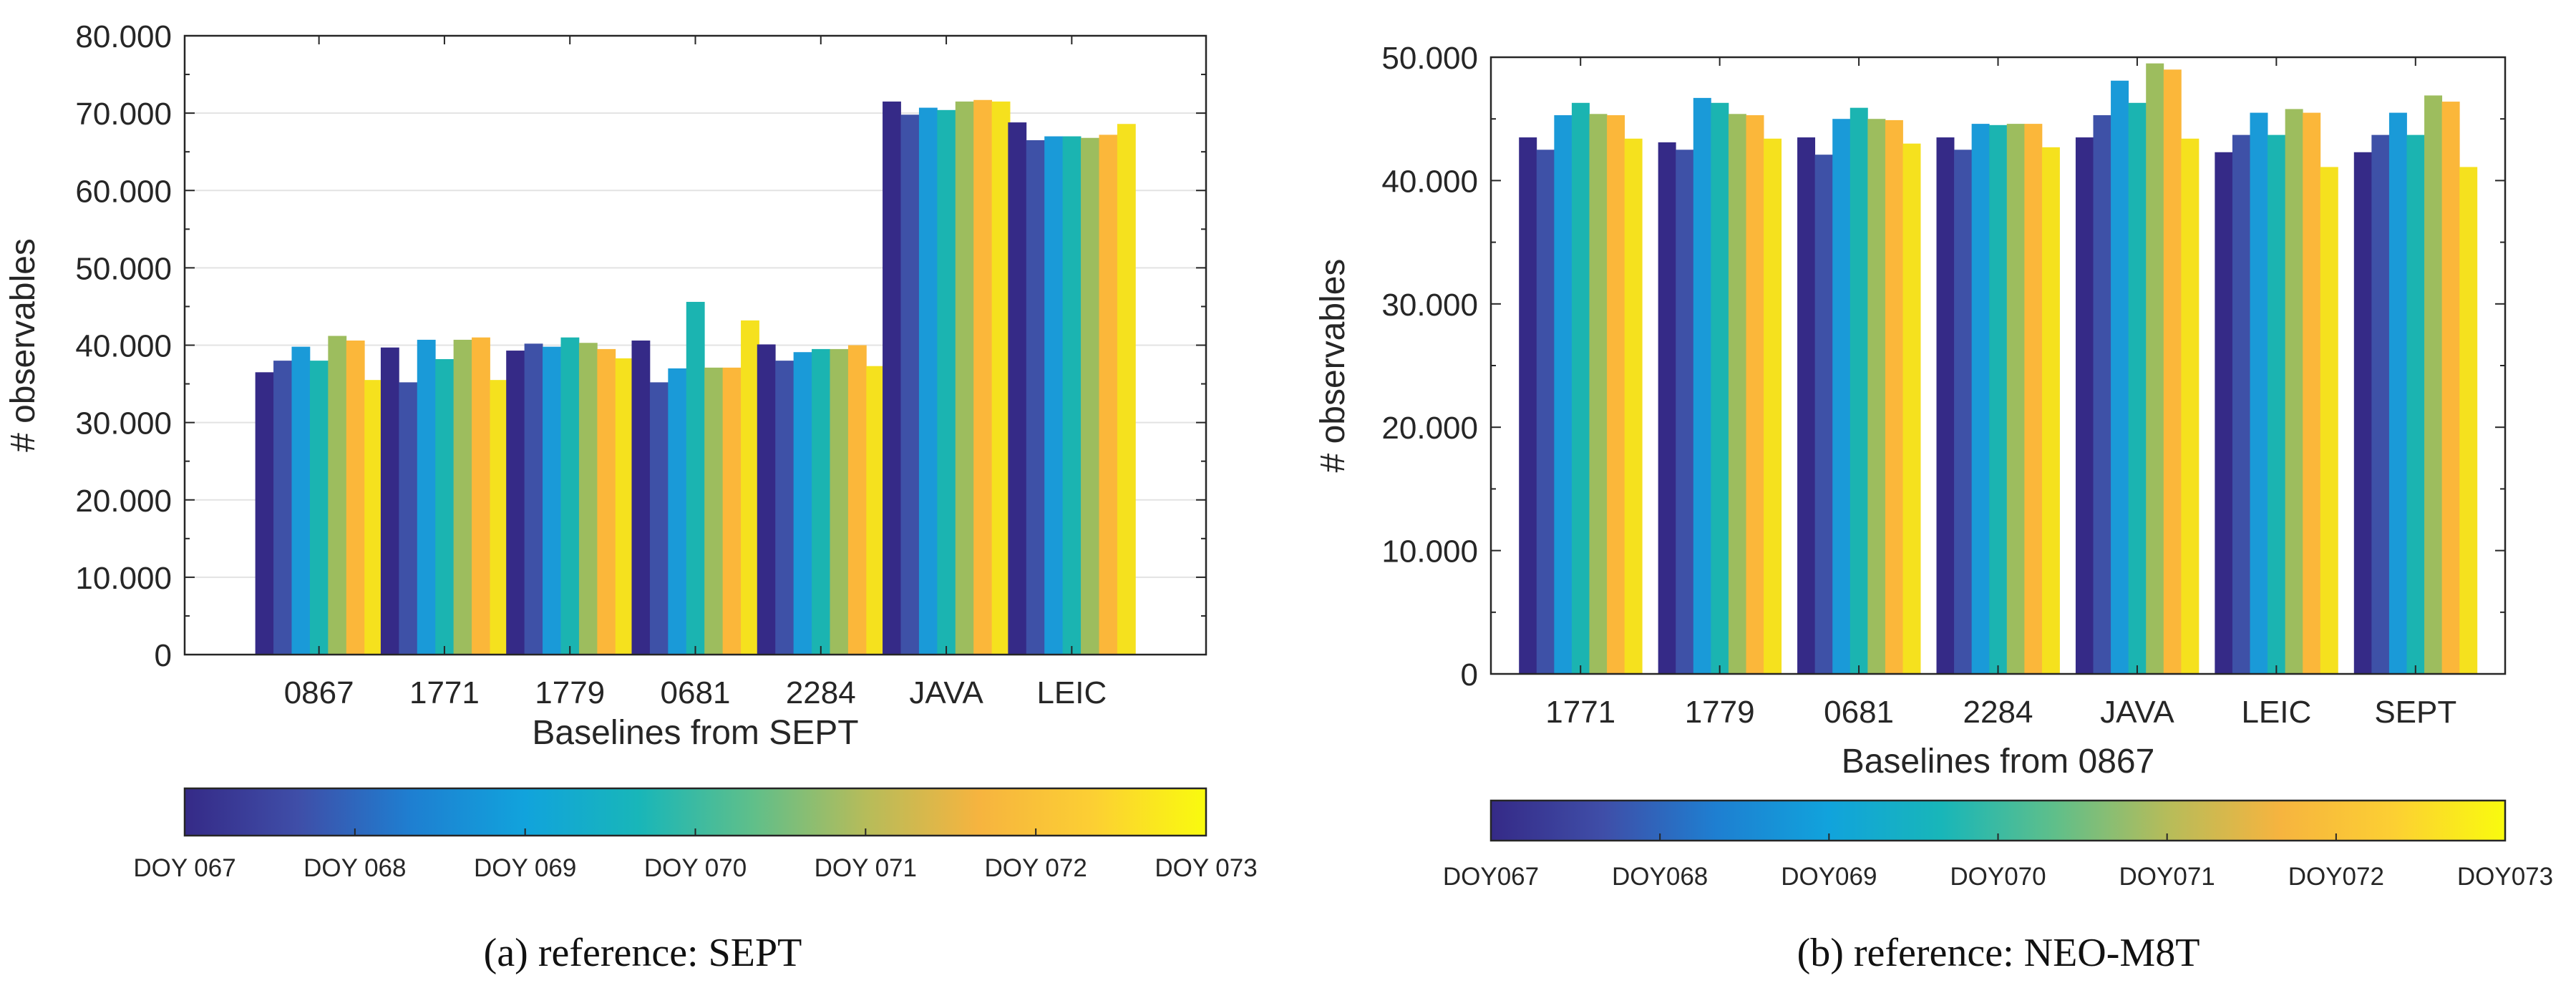 This screenshot has width=2576, height=1003. Describe the element at coordinates (1528, 405) in the screenshot. I see `bar-1771-doy067` at that location.